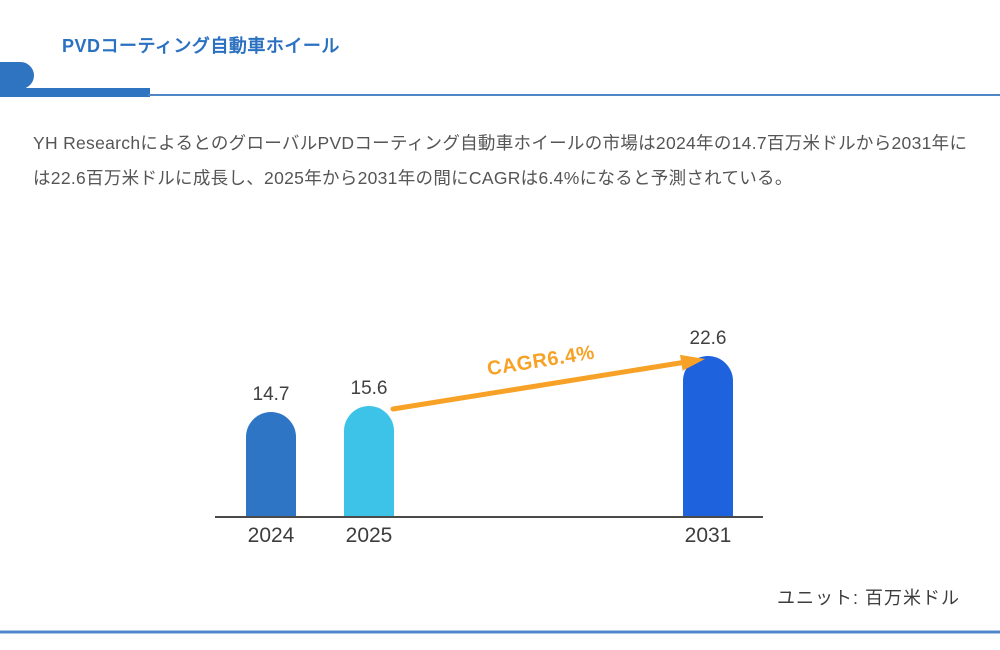 This screenshot has width=1000, height=650. What do you see at coordinates (547, 383) in the screenshot?
I see `cagr-growth-arrow` at bounding box center [547, 383].